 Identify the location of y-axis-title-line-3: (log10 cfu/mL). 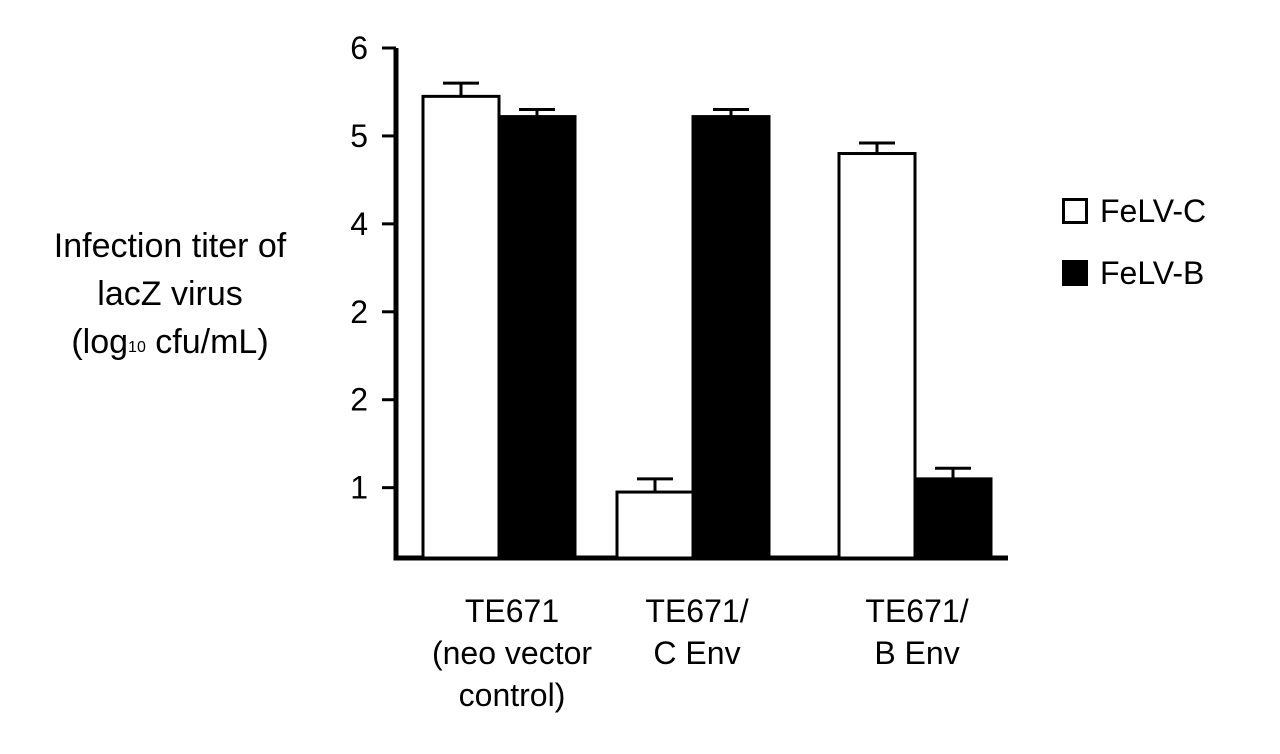
(170, 342).